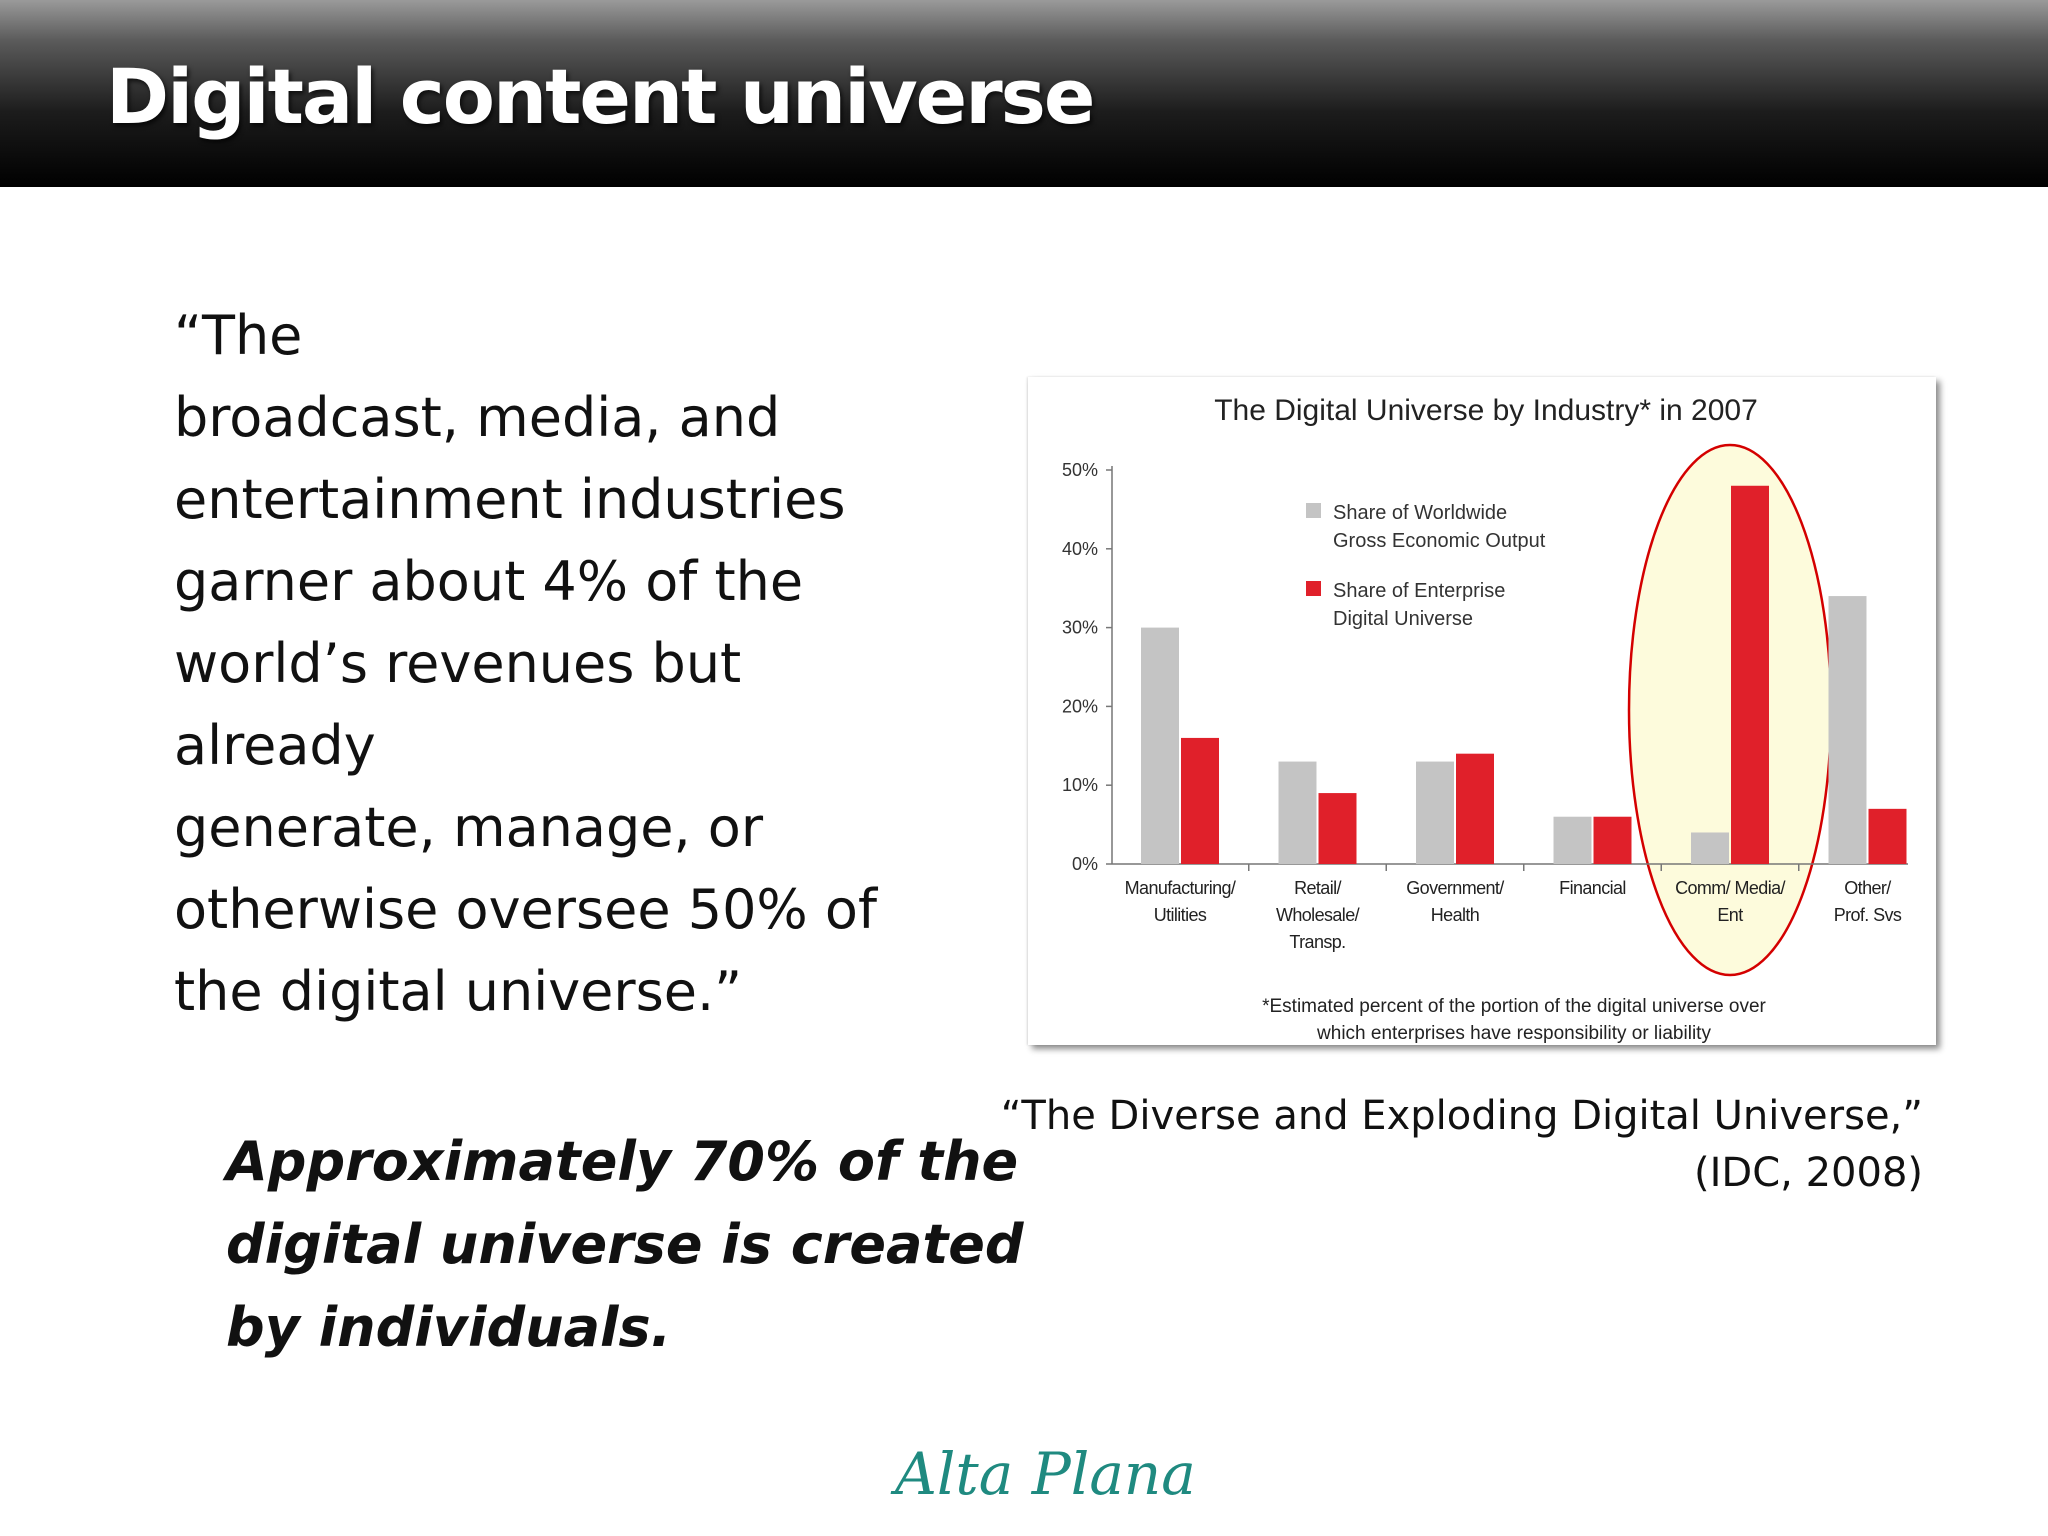 This screenshot has width=2048, height=1536. Describe the element at coordinates (1808, 1173) in the screenshot. I see `caption-line: (IDC, 2008)` at that location.